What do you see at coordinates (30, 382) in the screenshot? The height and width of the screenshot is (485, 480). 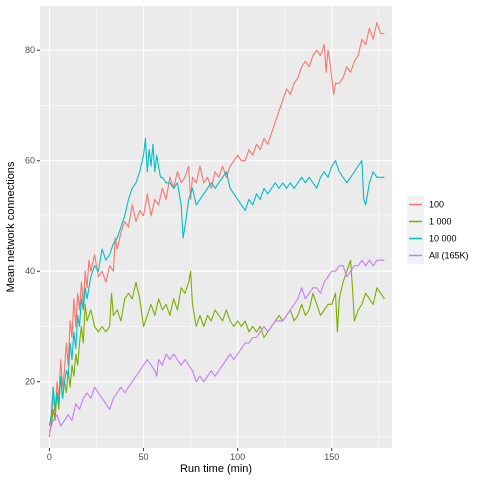 I see `y-tick-label: 20` at bounding box center [30, 382].